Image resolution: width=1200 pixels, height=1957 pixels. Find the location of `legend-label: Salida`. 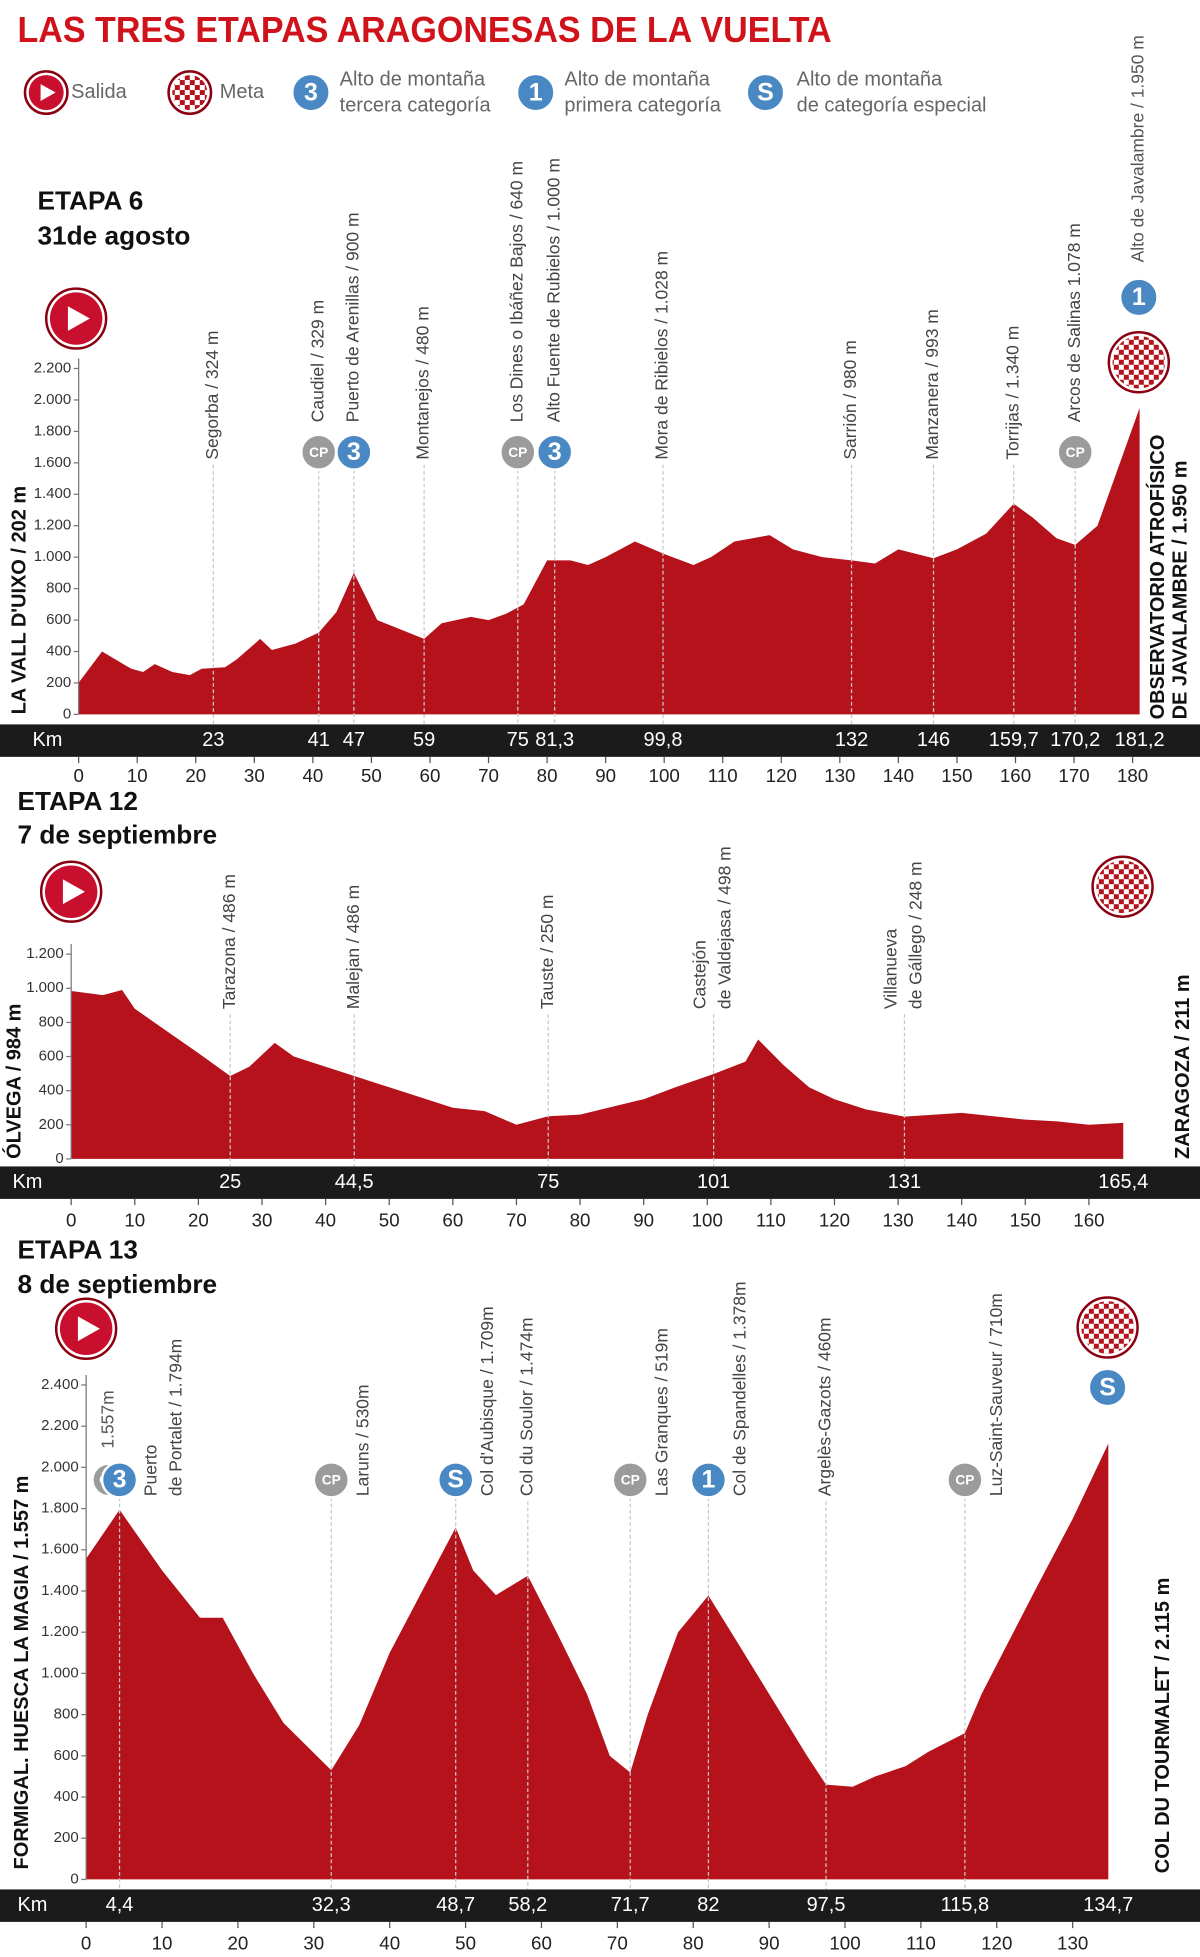

legend-label: Salida is located at coordinates (99, 92).